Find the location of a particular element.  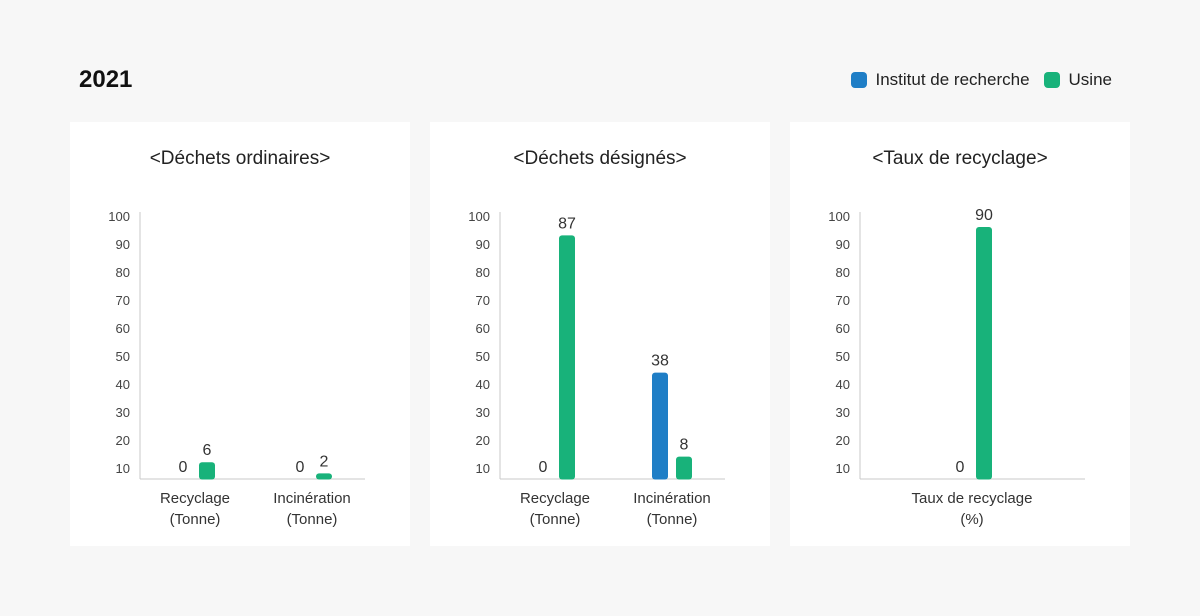

chart-title: <Déchets ordinaires> is located at coordinates (240, 158).